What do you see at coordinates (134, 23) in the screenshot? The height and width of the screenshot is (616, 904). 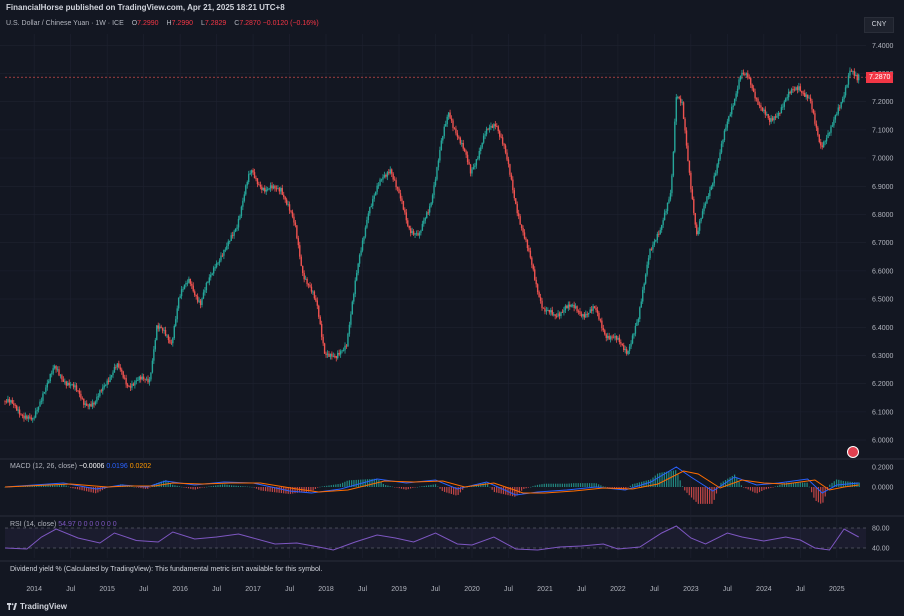 I see `open-label: O` at bounding box center [134, 23].